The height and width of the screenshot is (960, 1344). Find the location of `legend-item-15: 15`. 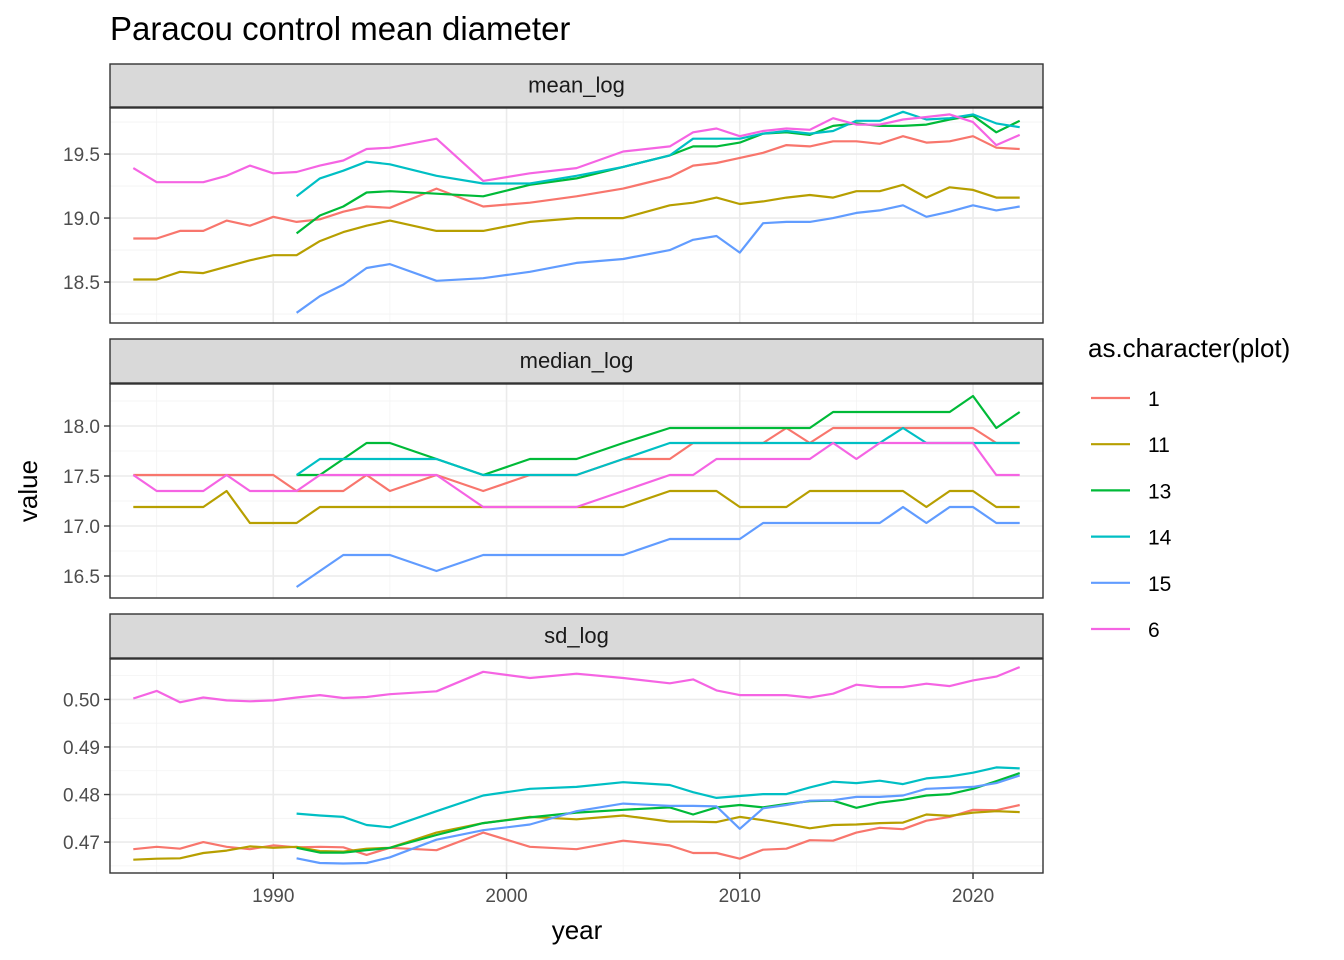

legend-item-15: 15 is located at coordinates (1131, 584).